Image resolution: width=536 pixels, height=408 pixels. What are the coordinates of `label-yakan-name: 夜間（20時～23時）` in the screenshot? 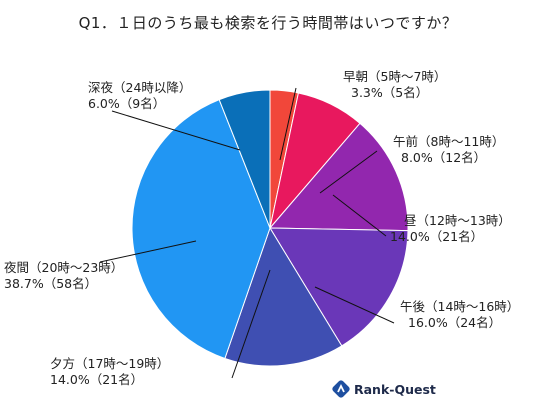 It's located at (64, 267).